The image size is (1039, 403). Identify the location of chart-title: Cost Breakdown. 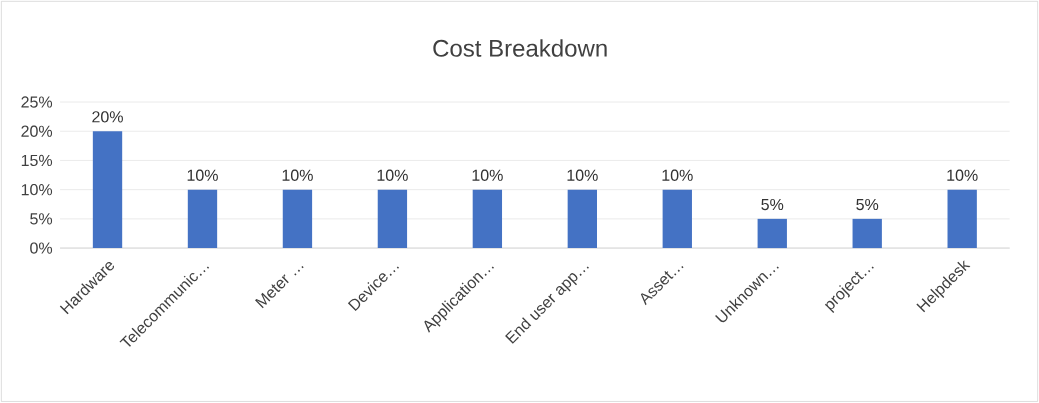
(520, 48).